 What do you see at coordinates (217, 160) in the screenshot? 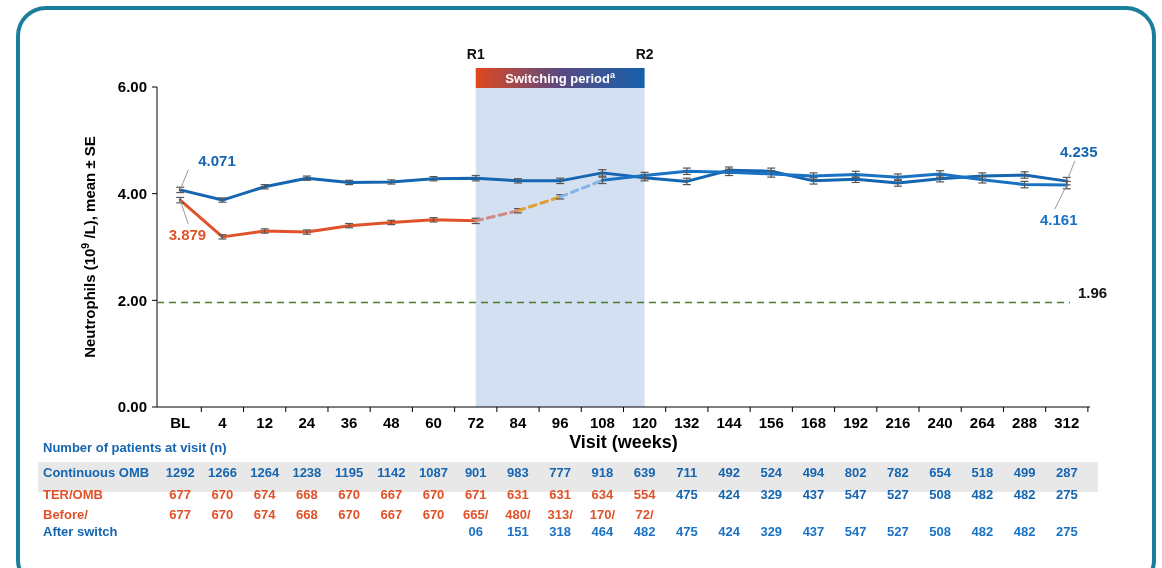
I see `data-label: 4.071` at bounding box center [217, 160].